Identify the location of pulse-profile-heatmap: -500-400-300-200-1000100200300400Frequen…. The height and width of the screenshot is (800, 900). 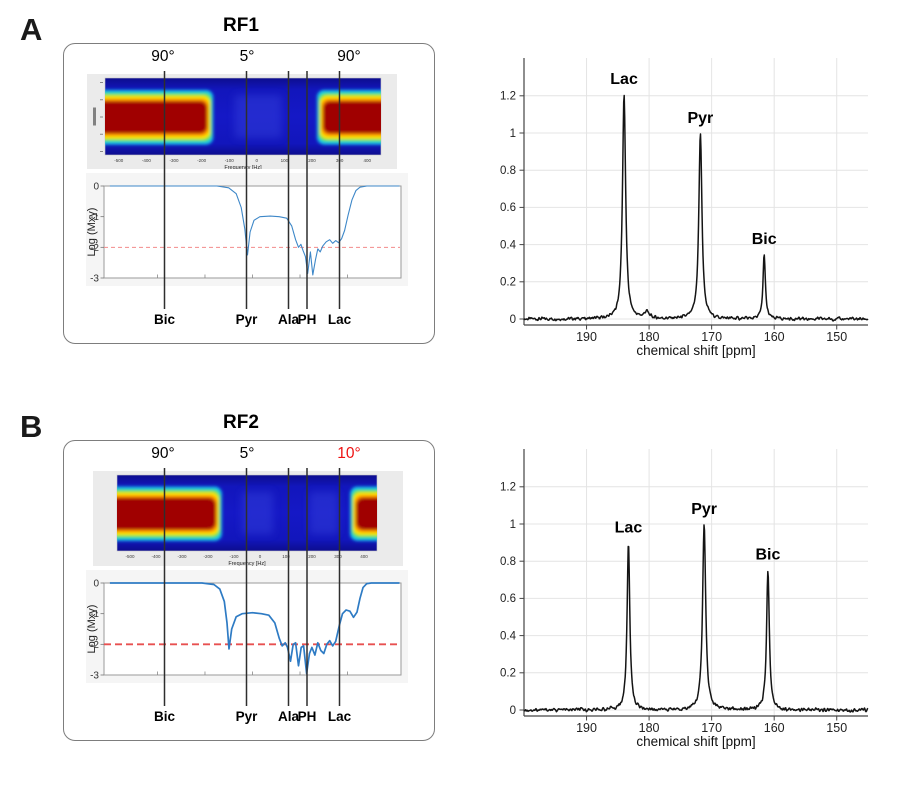
(242, 121).